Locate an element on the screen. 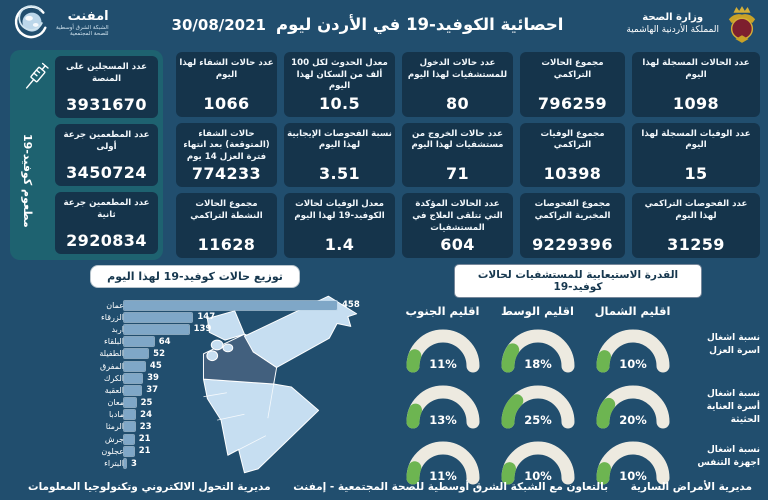 Image resolution: width=768 pixels, height=500 pixels. emphnet-globe-icon is located at coordinates (30, 22).